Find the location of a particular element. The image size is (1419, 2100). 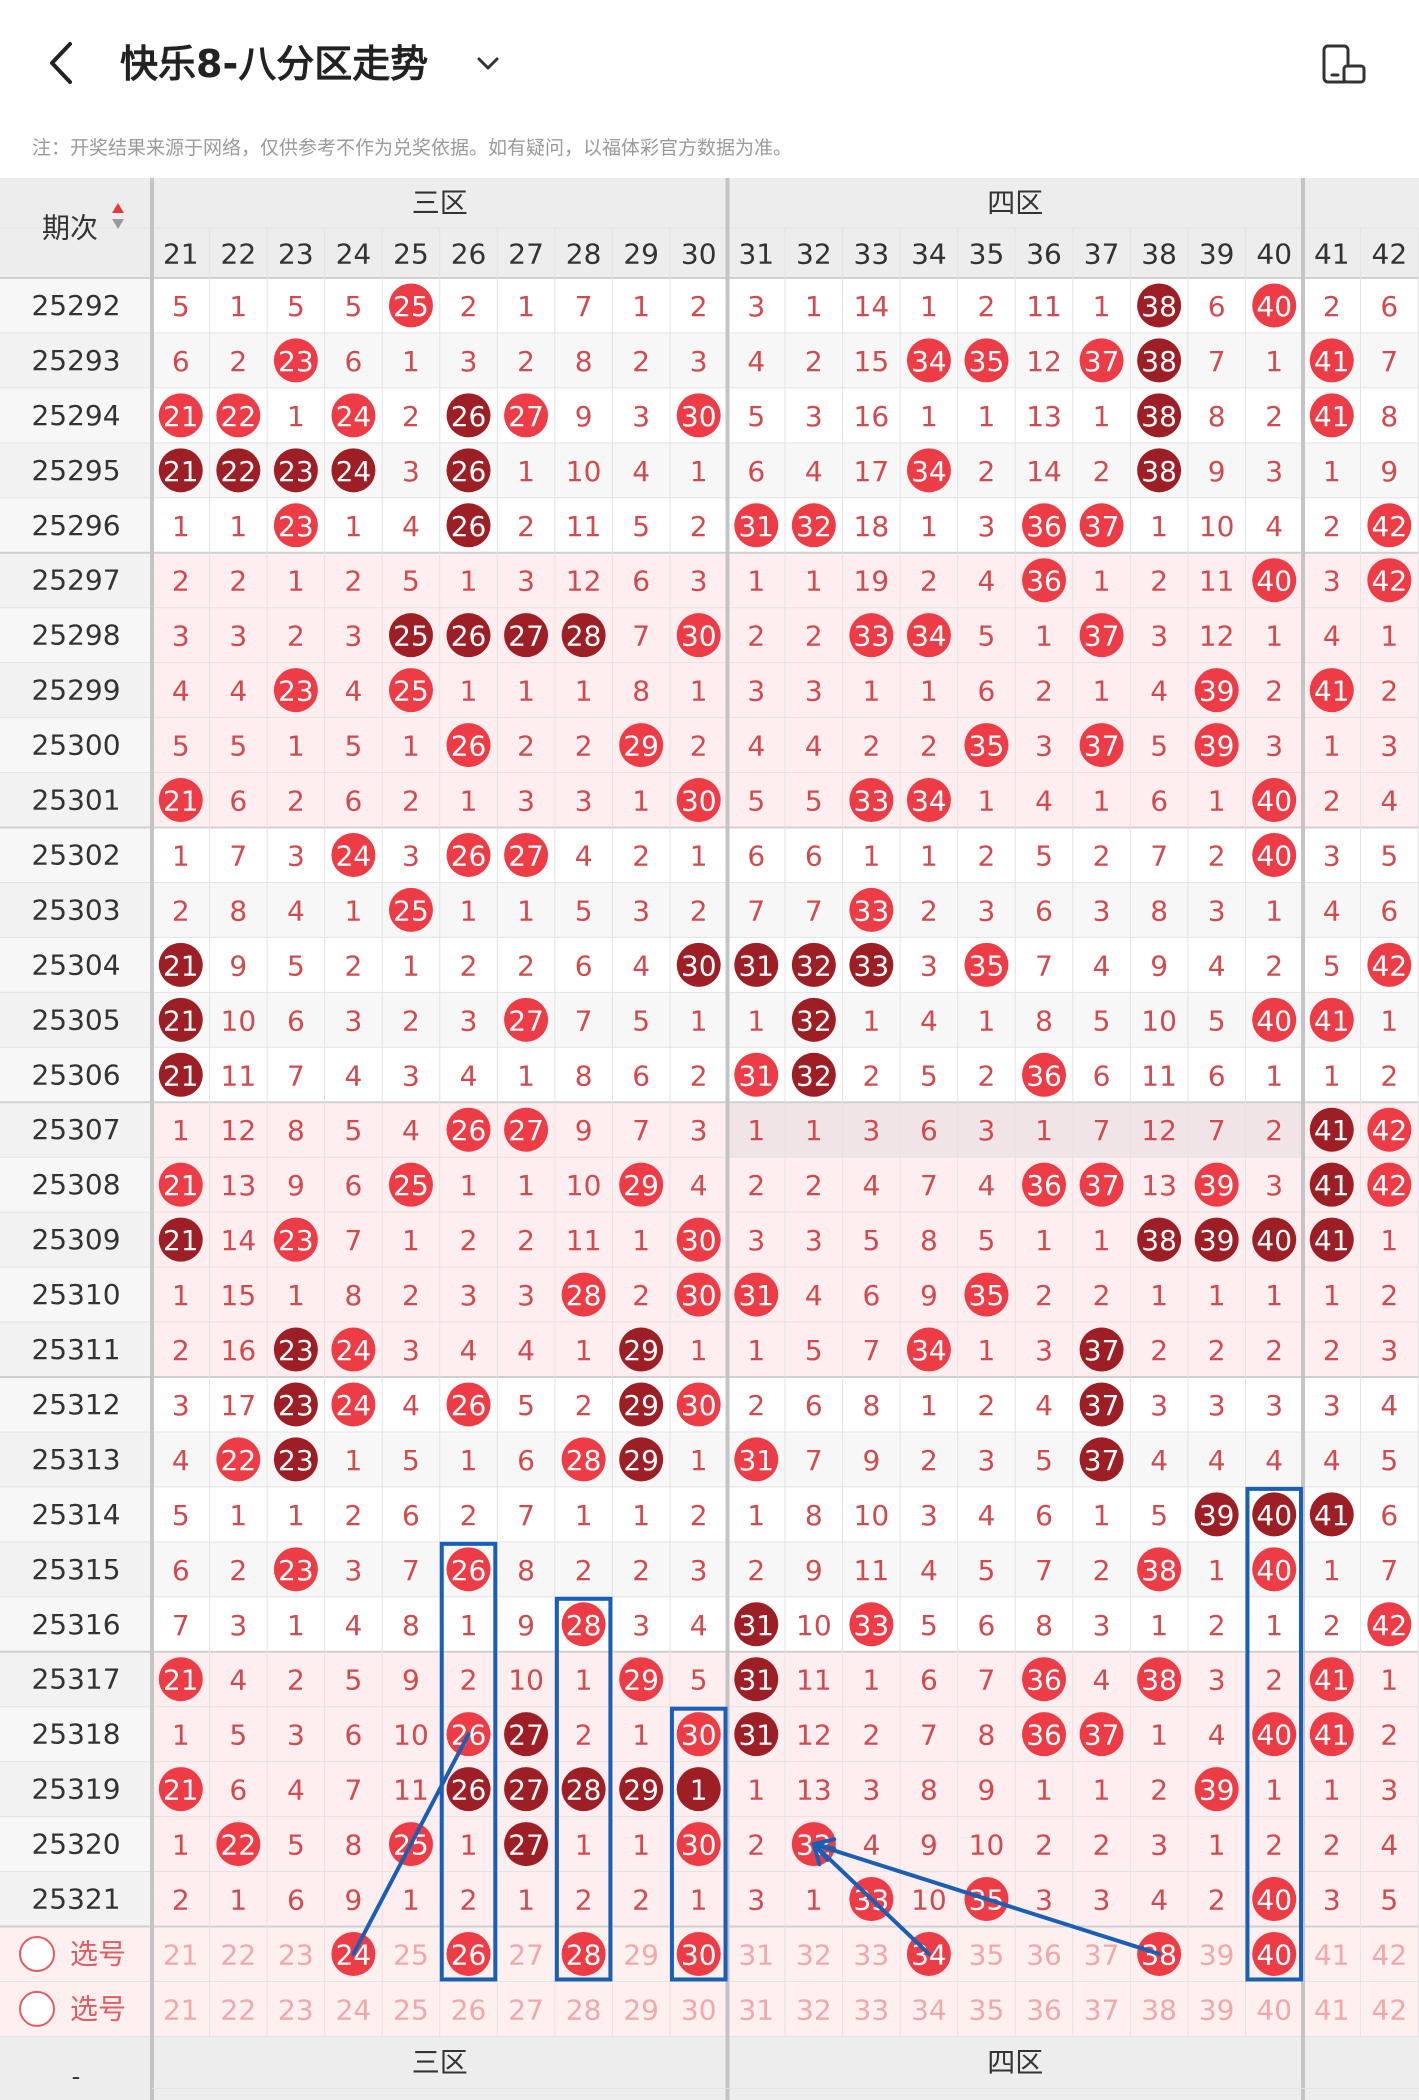

column-number: 32 is located at coordinates (814, 254).